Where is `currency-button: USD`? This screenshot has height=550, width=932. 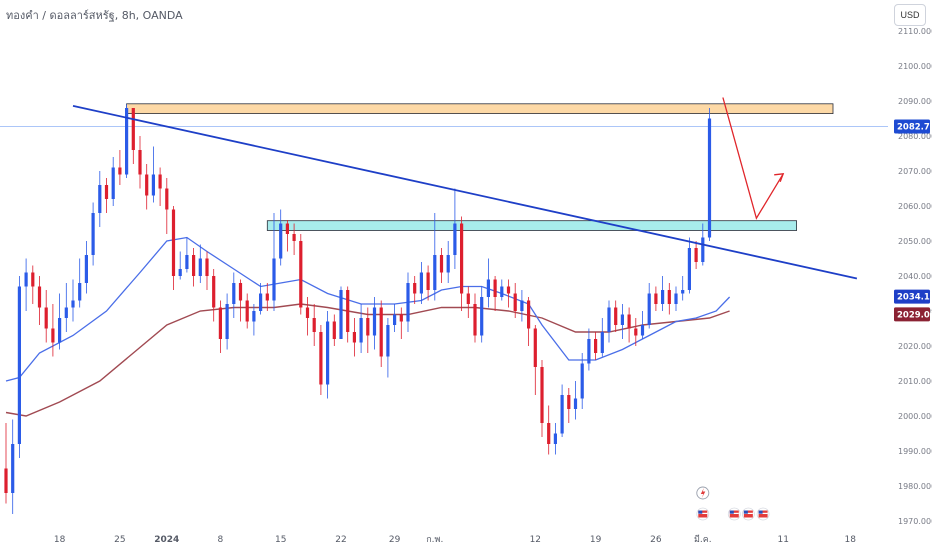 currency-button: USD is located at coordinates (910, 15).